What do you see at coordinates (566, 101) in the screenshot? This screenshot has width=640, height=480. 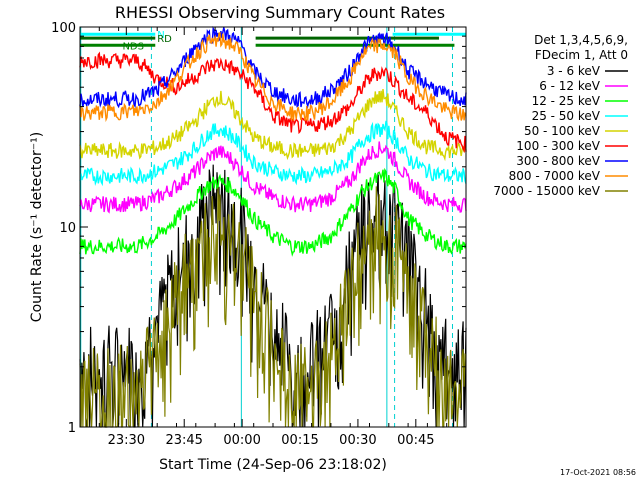 I see `legend-label: 12 - 25 keV` at bounding box center [566, 101].